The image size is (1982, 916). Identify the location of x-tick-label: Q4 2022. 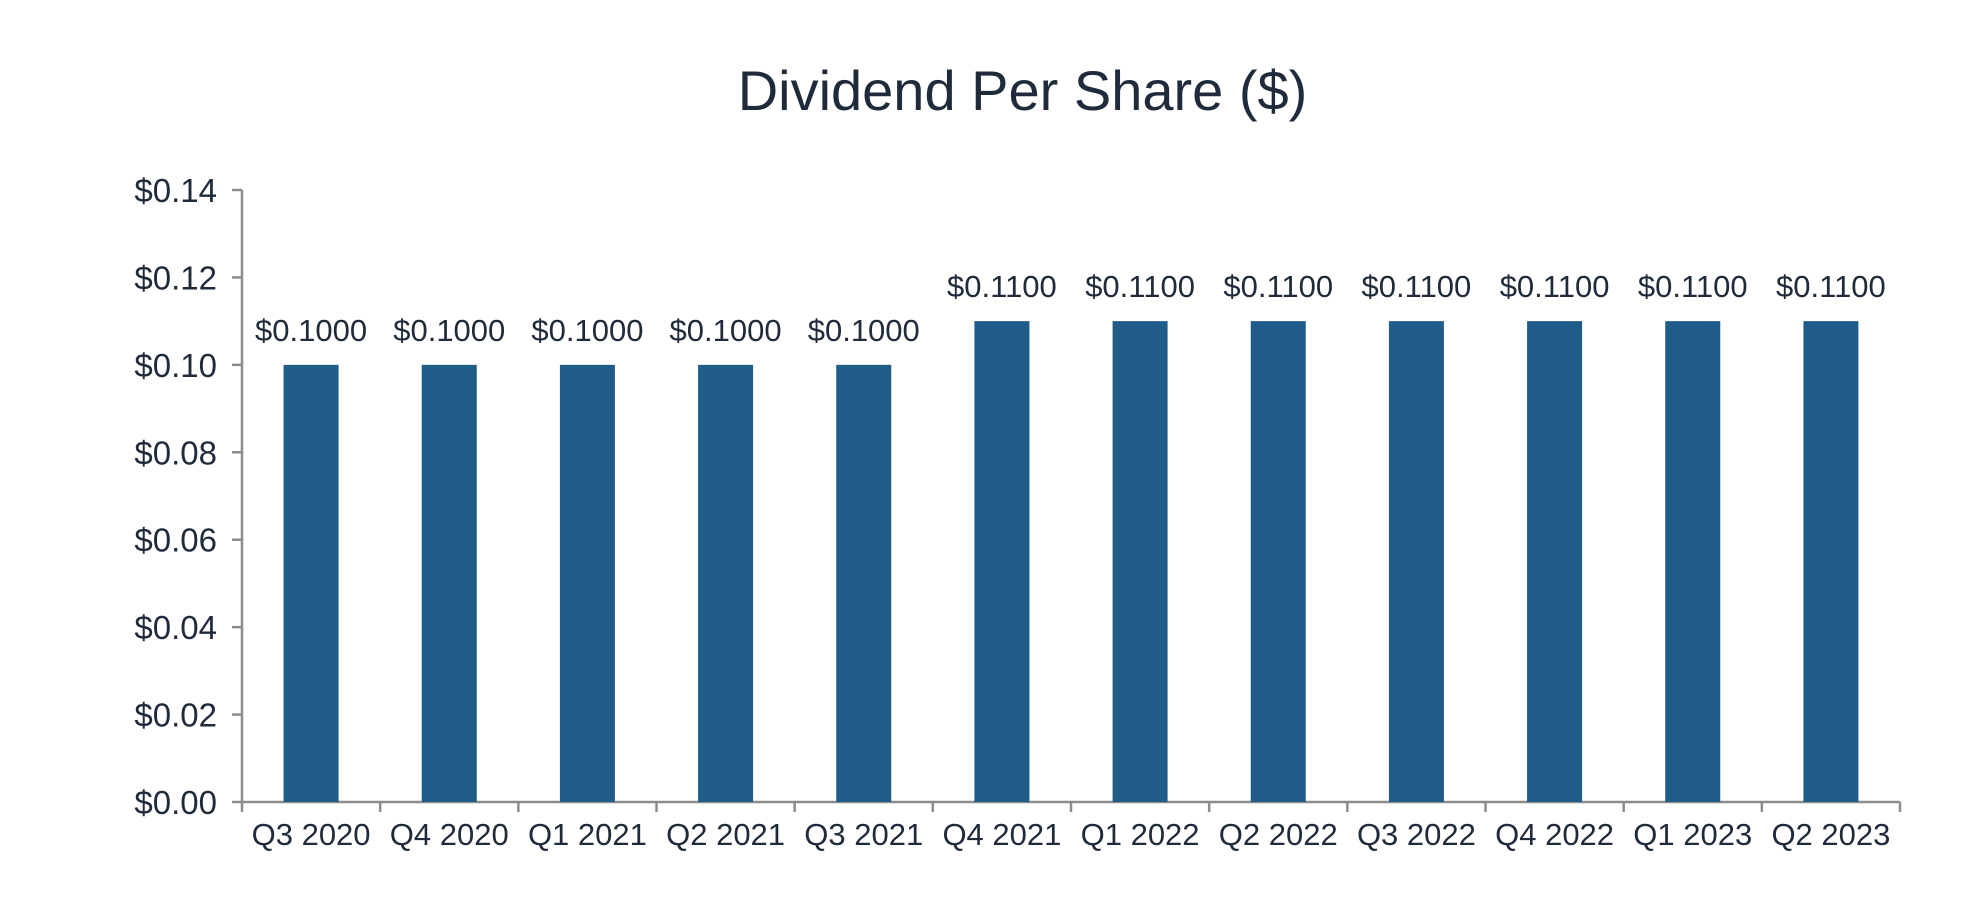
(1554, 834).